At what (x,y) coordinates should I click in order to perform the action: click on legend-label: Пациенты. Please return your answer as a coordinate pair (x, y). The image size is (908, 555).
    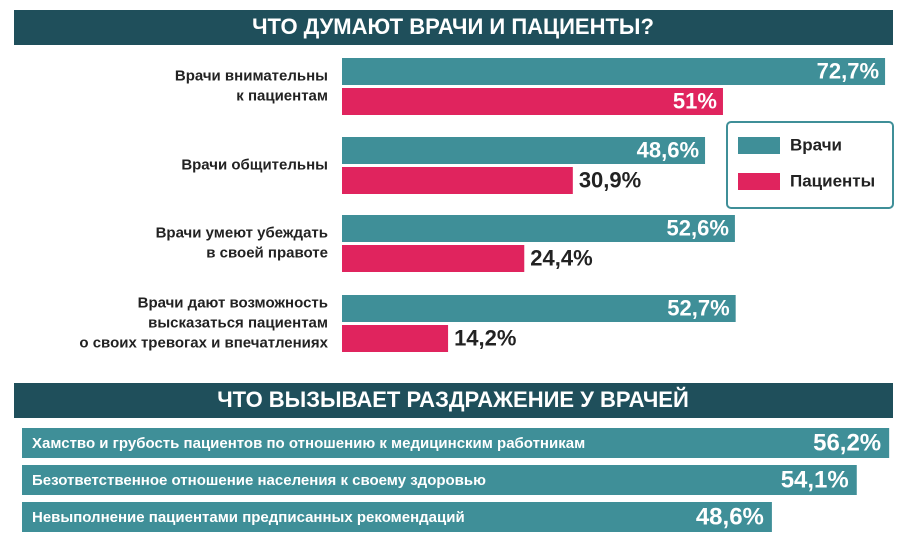
    Looking at the image, I should click on (832, 180).